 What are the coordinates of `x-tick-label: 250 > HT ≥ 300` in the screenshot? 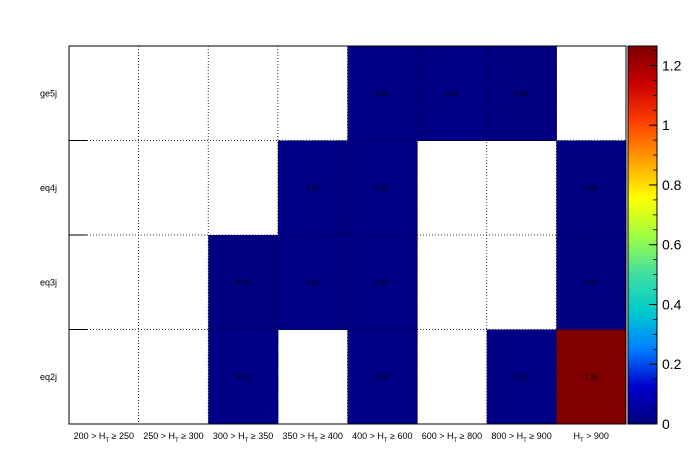 It's located at (173, 437).